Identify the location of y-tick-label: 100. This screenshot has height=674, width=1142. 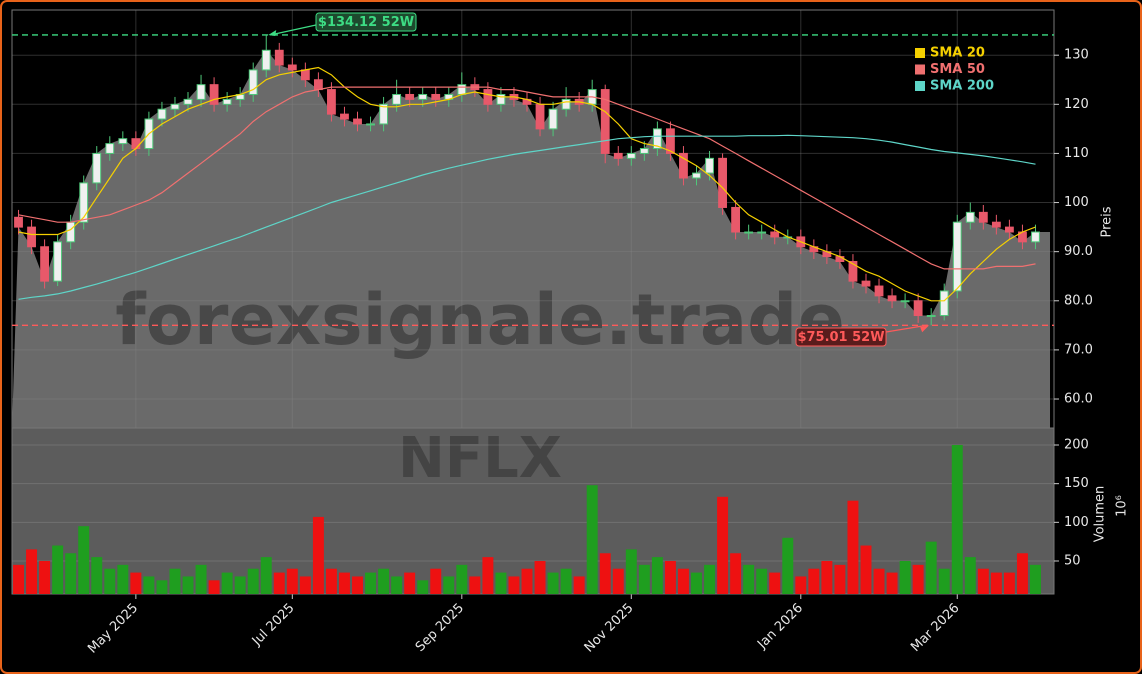
(1076, 522).